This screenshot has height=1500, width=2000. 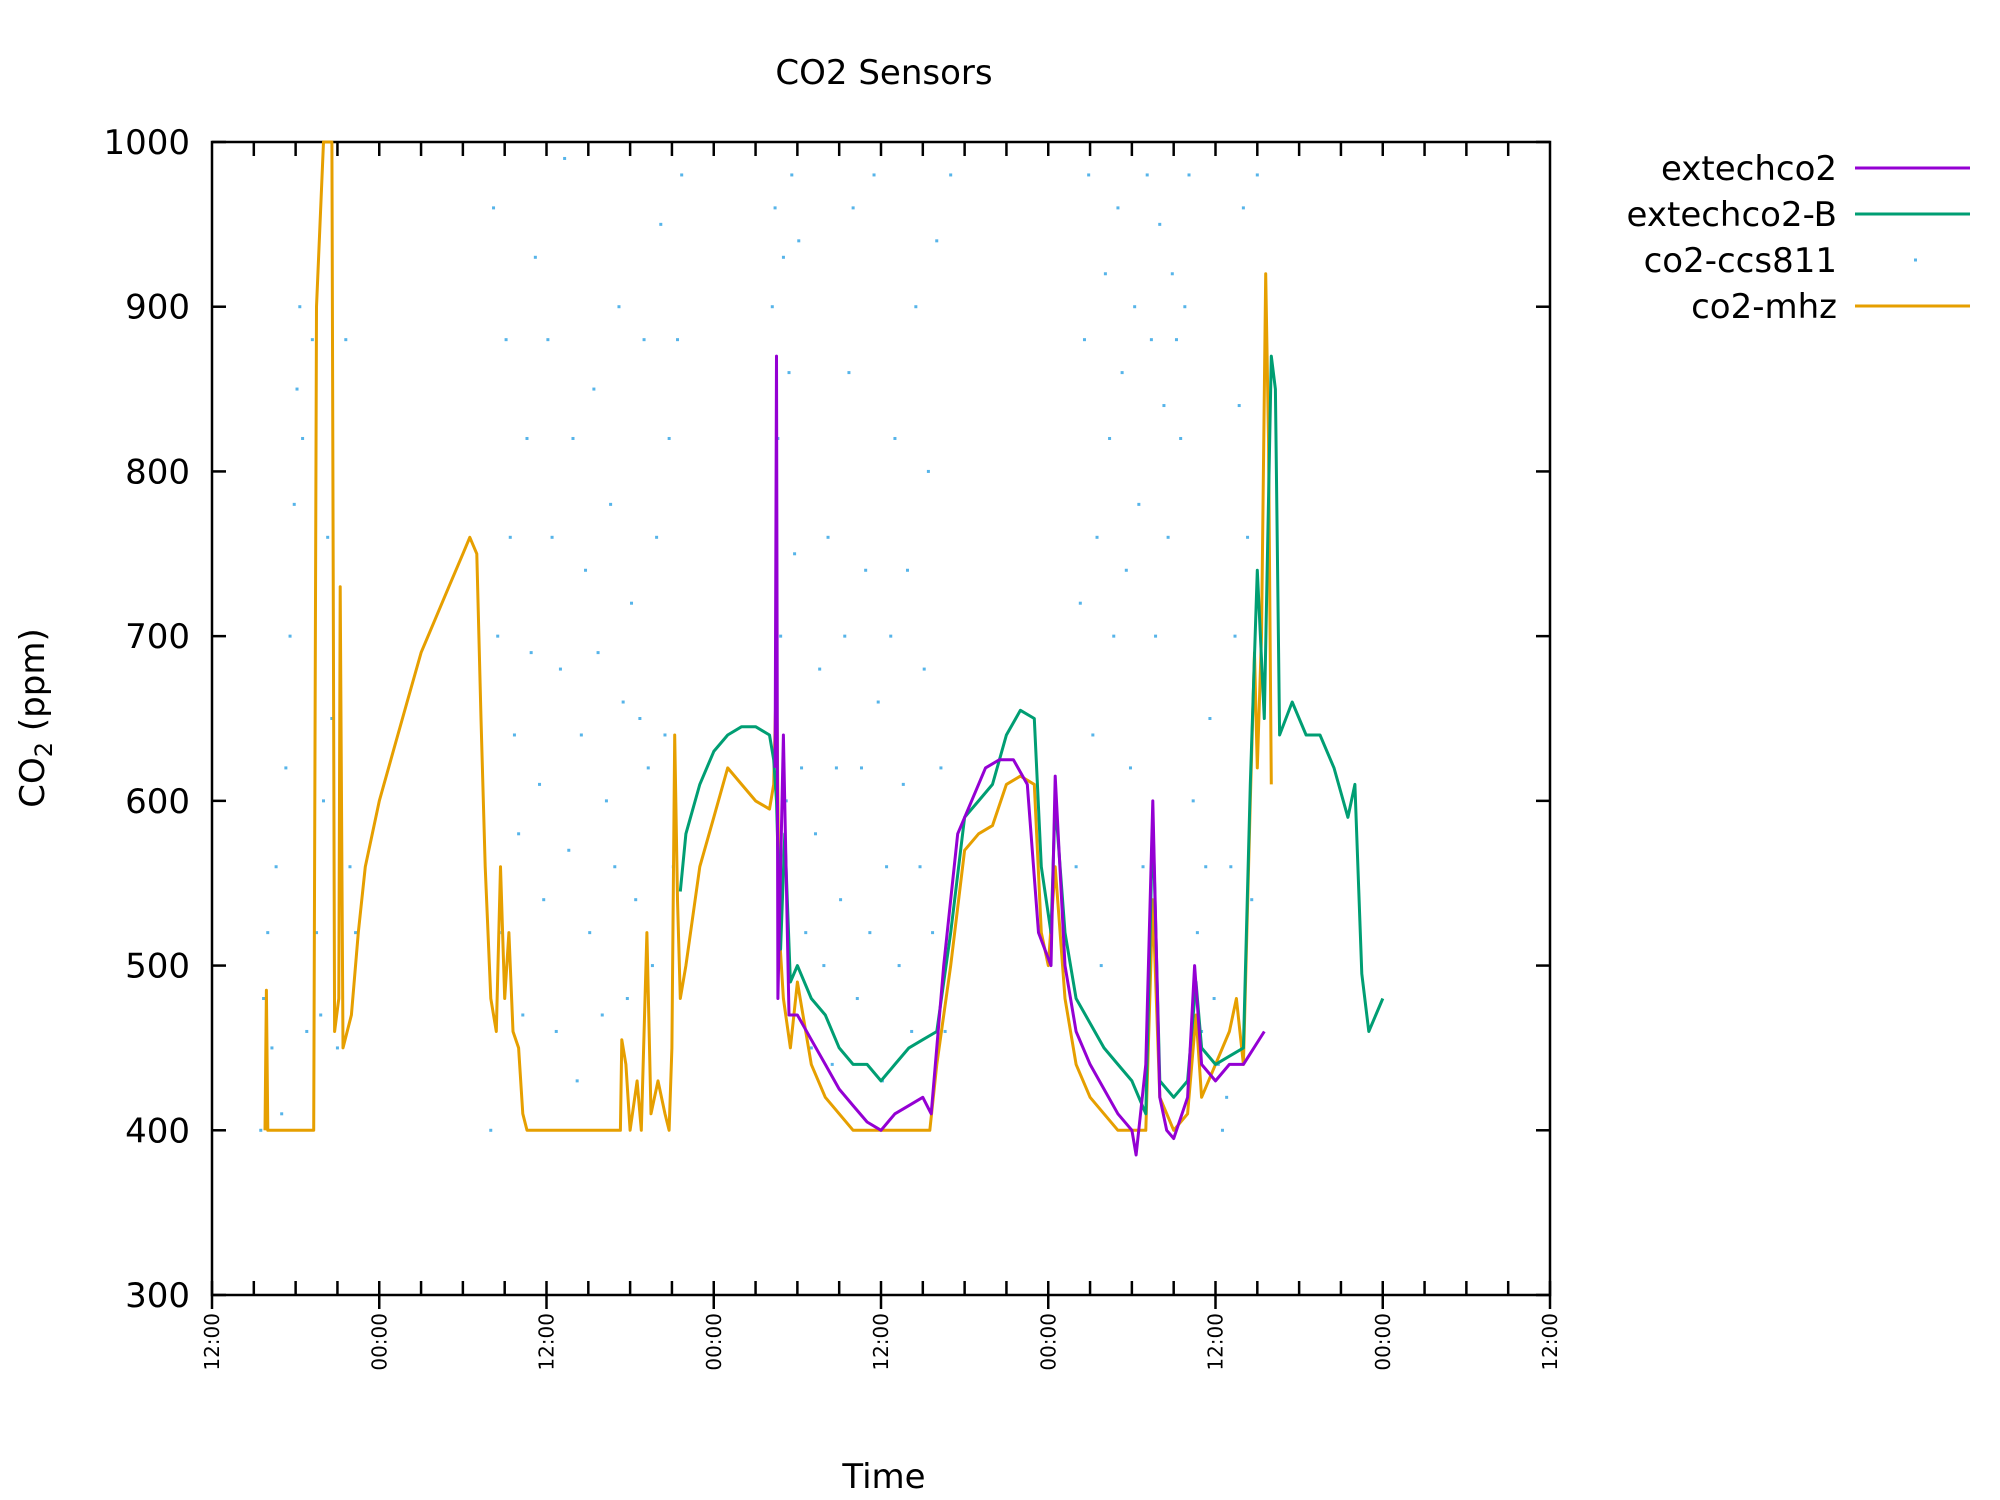 I want to click on y-axis-title-subscript: 2, so click(x=44, y=749).